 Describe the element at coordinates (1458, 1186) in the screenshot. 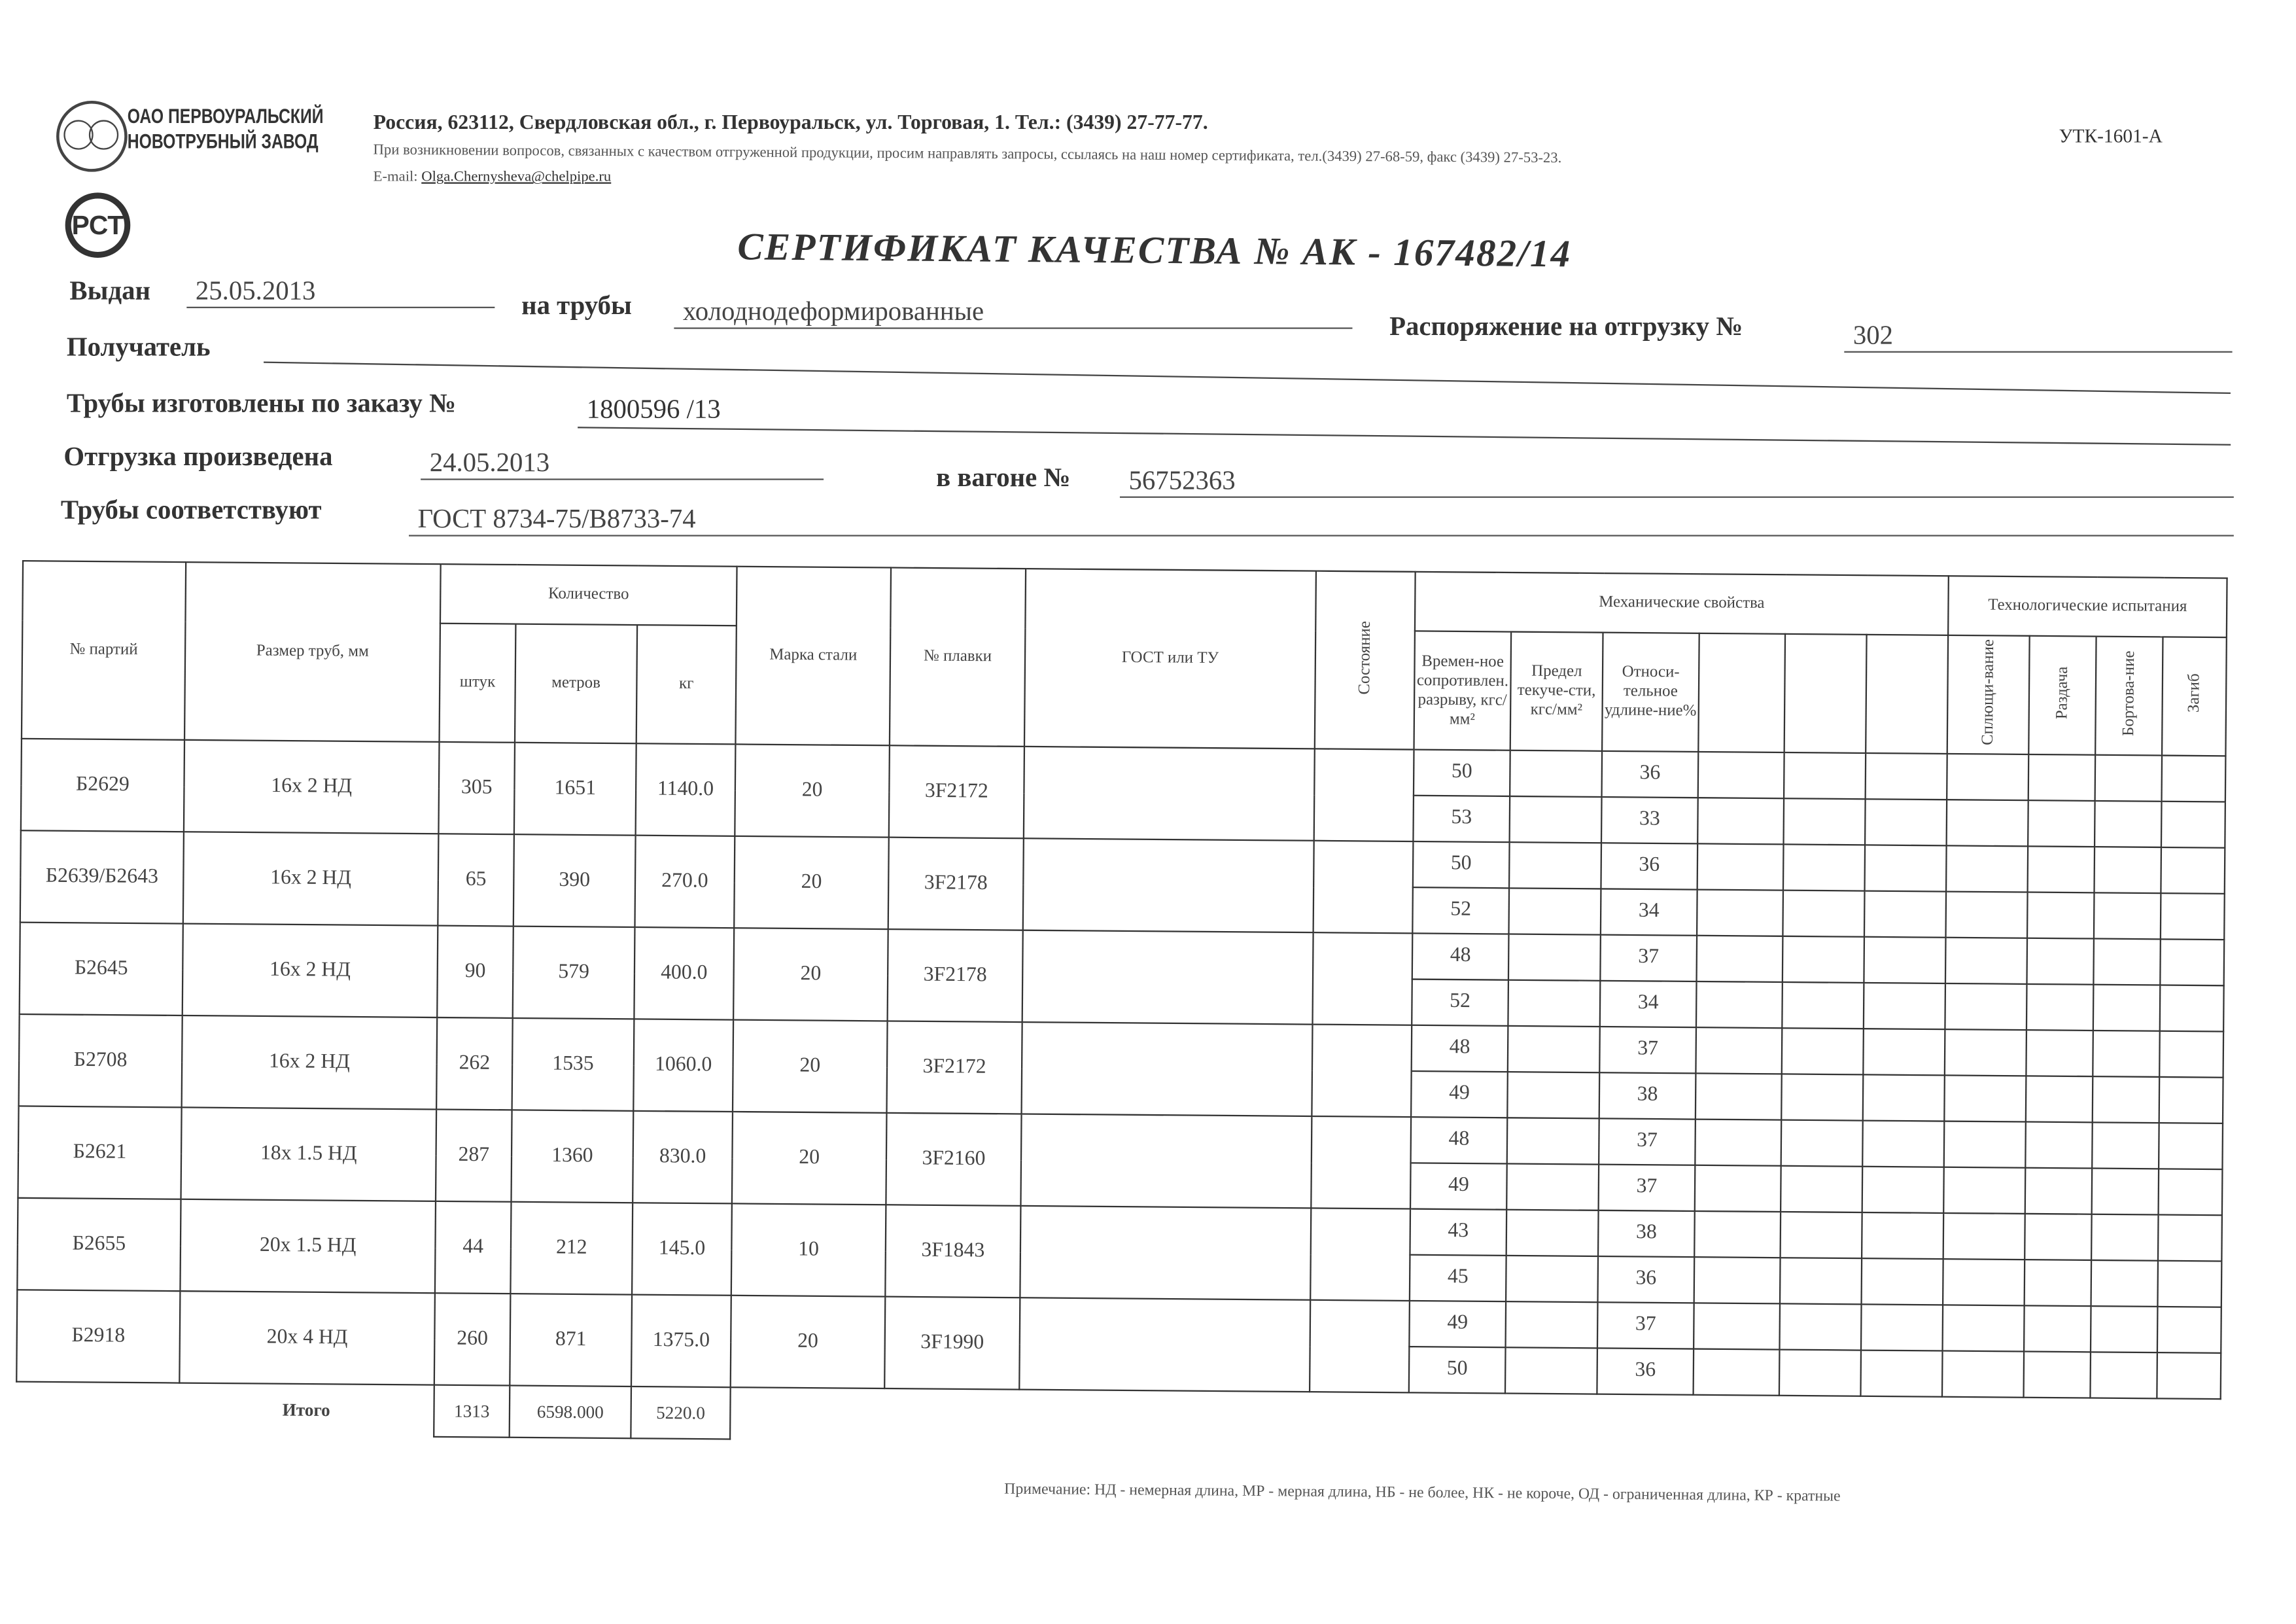

I see `tensile-cell: 49` at that location.